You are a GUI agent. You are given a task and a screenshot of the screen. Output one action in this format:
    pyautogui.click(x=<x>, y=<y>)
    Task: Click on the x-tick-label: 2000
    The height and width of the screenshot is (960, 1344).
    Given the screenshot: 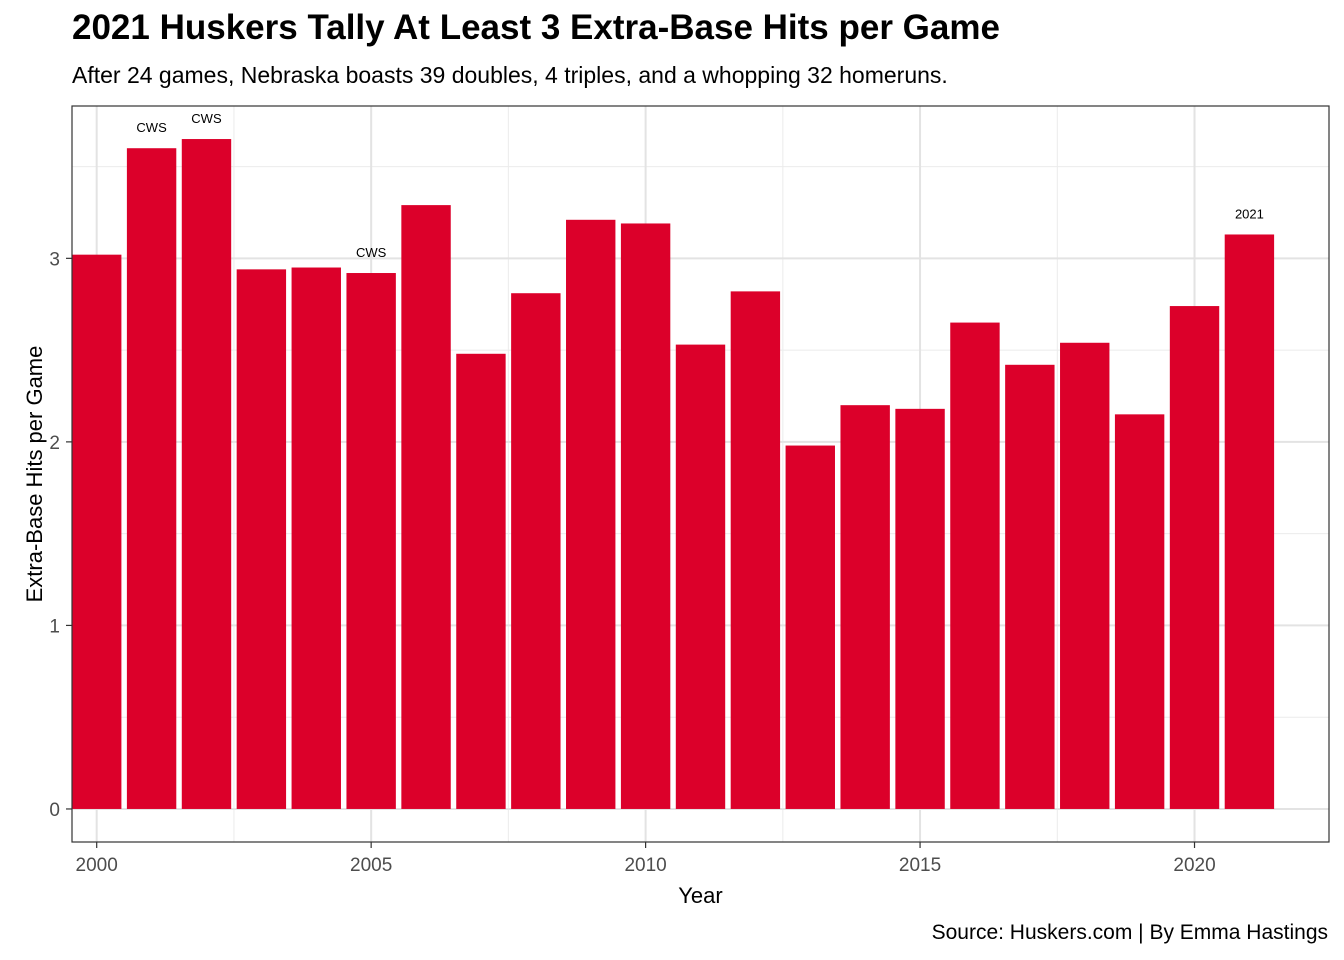 What is the action you would take?
    pyautogui.click(x=97, y=865)
    